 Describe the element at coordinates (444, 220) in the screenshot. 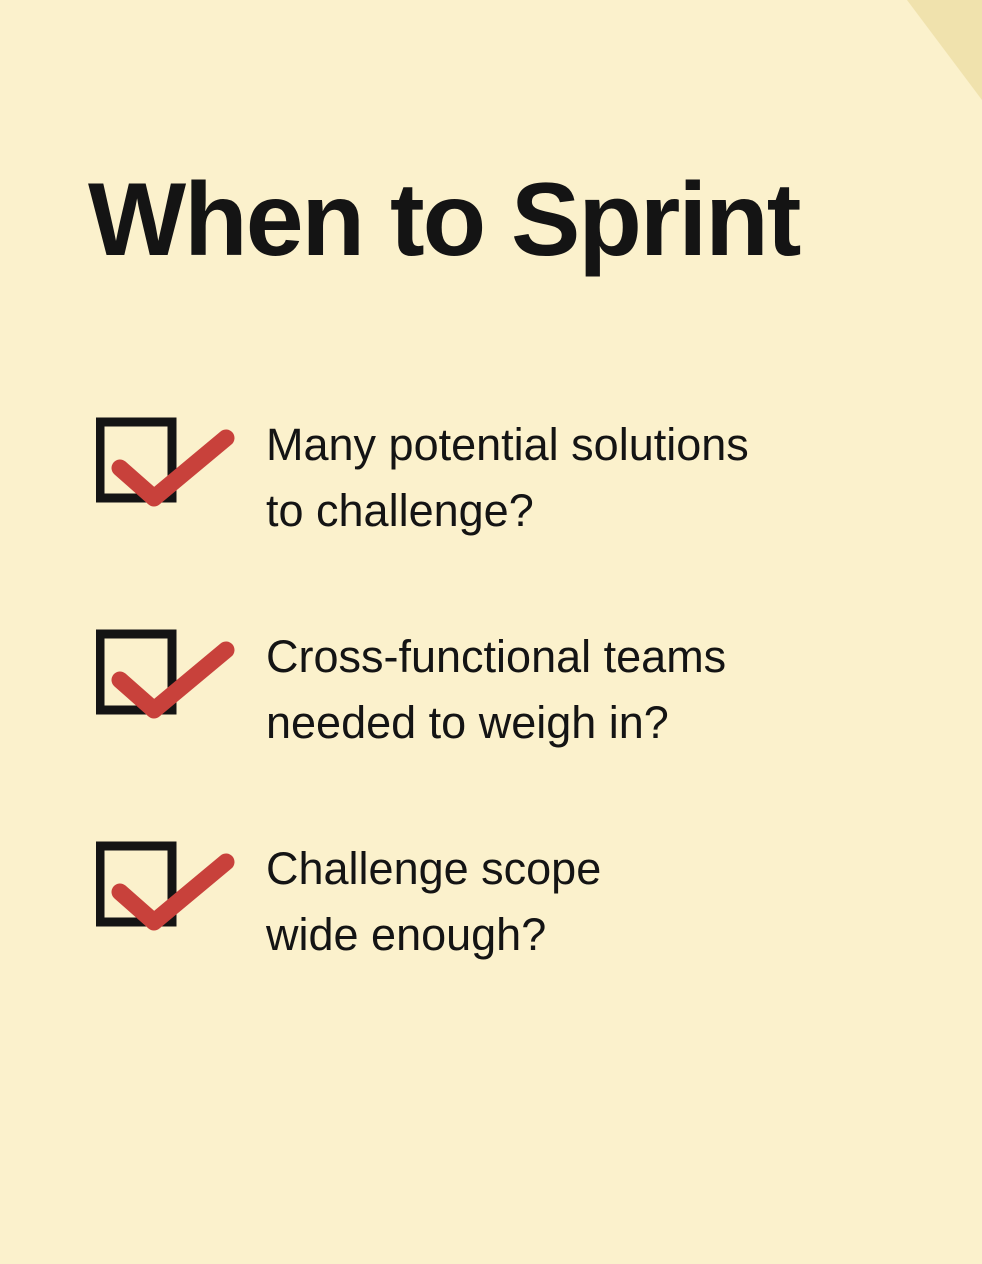

I see `page-title: When to Sprint` at that location.